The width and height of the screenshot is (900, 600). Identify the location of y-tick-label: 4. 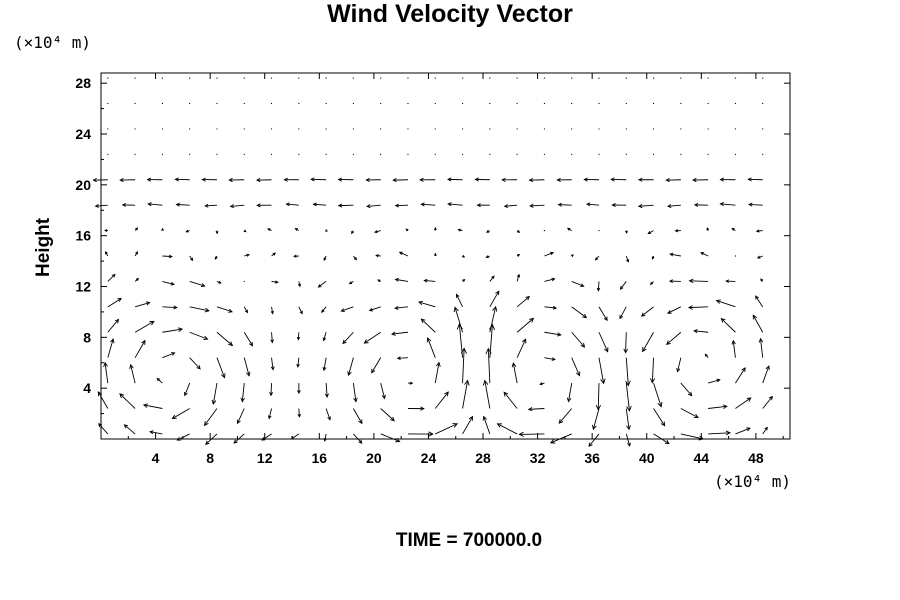
(87, 388).